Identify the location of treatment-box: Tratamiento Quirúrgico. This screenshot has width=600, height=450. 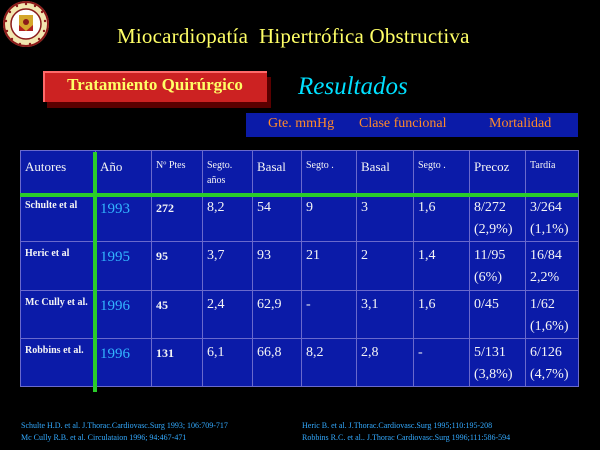
(158, 89).